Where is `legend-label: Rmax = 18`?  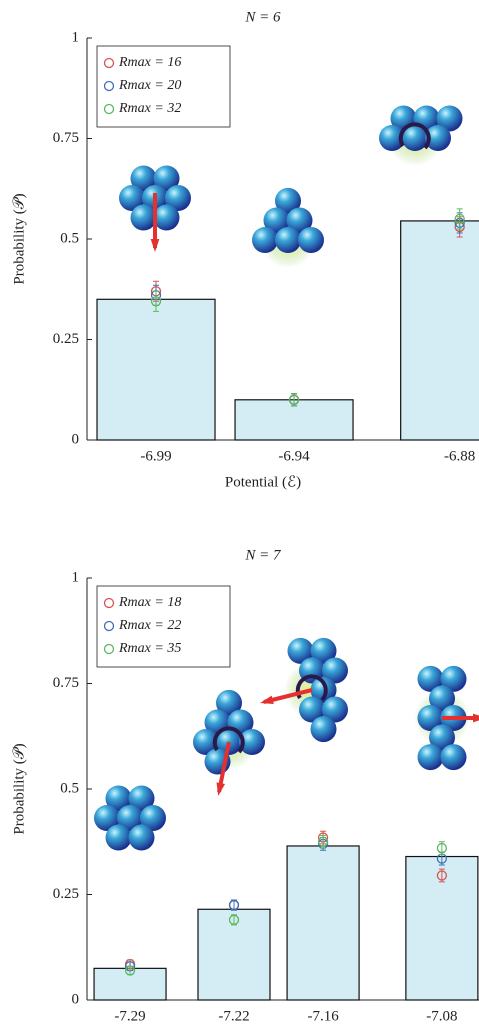
legend-label: Rmax = 18 is located at coordinates (149, 602).